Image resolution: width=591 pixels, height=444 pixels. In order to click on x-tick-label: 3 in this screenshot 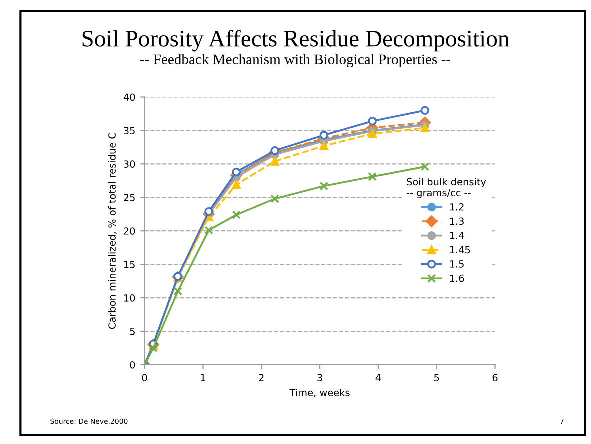, I will do `click(320, 378)`.